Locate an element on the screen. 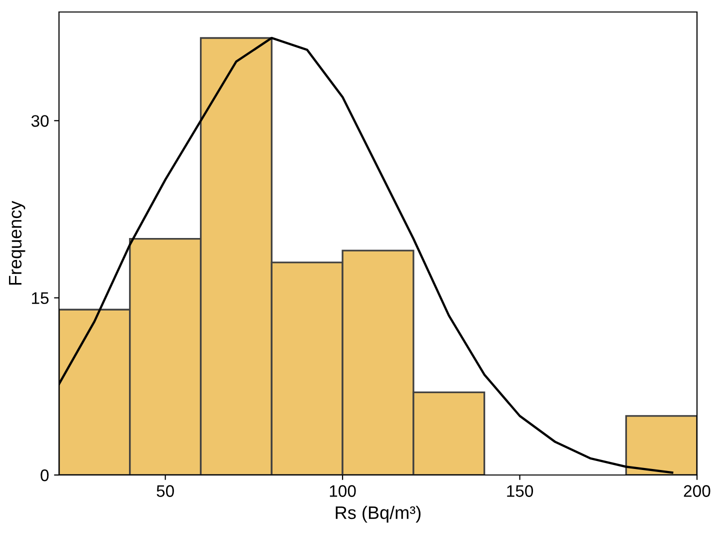  x-tick-label: 50 is located at coordinates (165, 491).